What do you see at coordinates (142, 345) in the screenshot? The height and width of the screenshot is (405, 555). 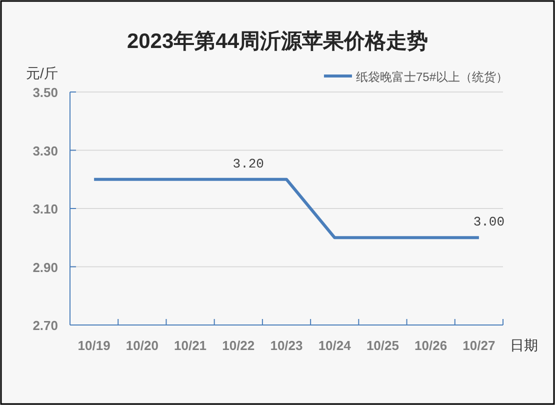 I see `x-tick-label: 10/20` at bounding box center [142, 345].